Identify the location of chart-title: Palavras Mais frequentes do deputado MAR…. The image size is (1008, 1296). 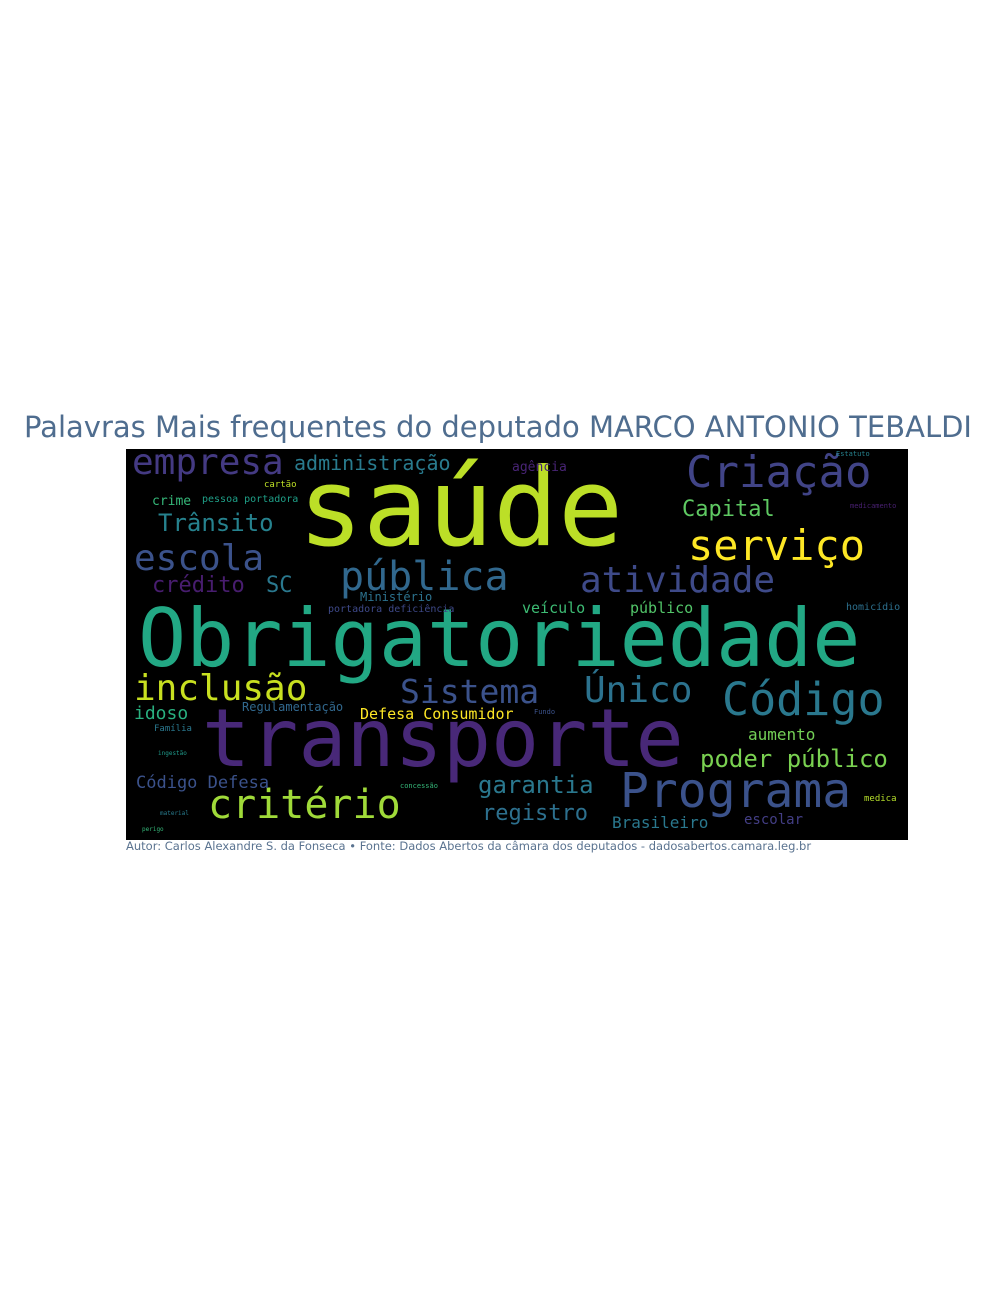
(498, 427).